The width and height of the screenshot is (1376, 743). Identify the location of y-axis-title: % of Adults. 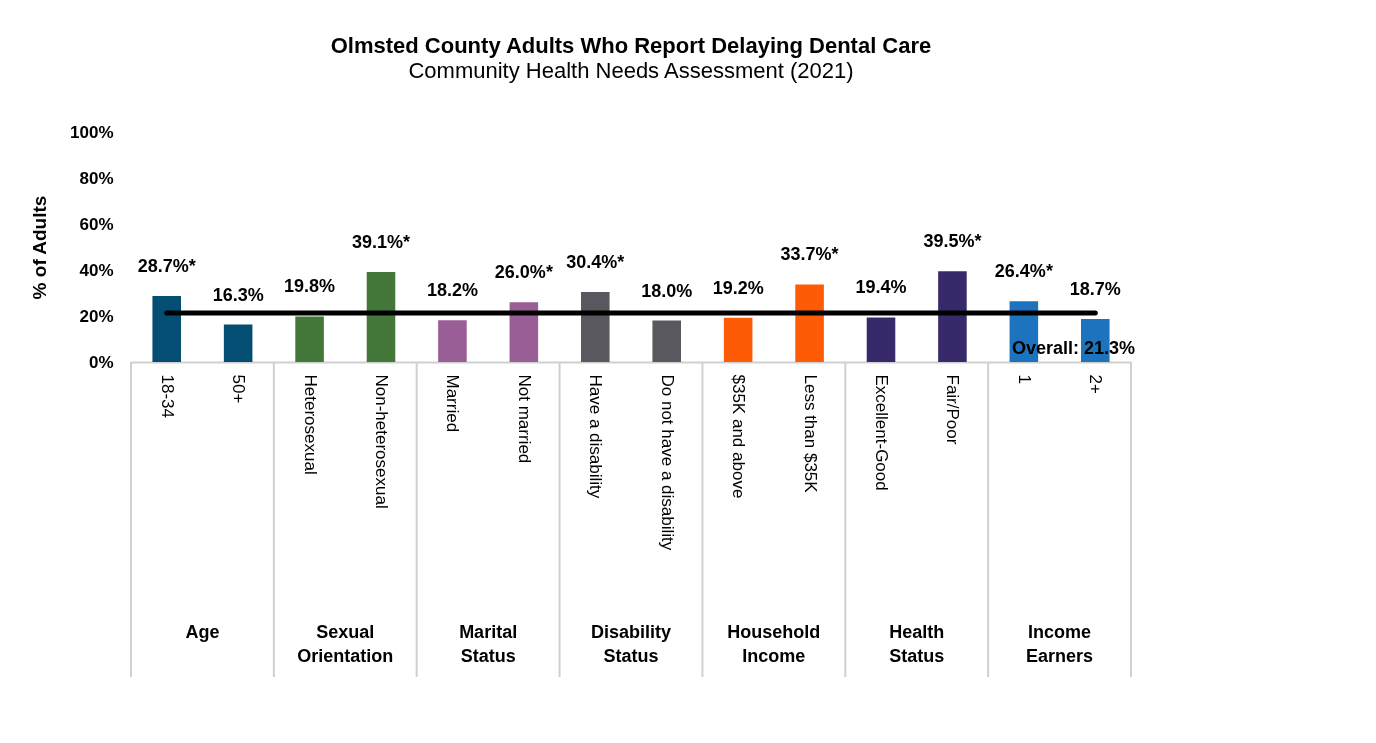
(40, 247).